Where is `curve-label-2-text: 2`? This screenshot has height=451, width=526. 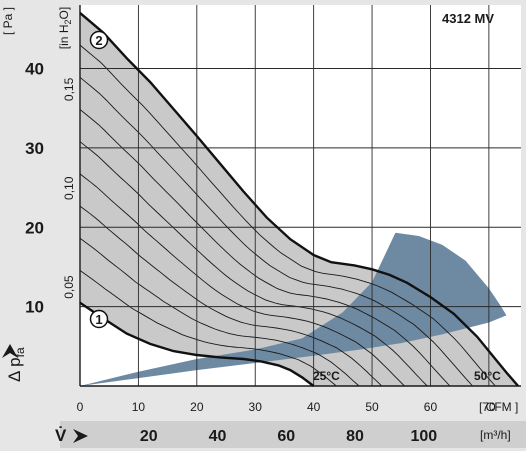 curve-label-2-text: 2 is located at coordinates (98, 40).